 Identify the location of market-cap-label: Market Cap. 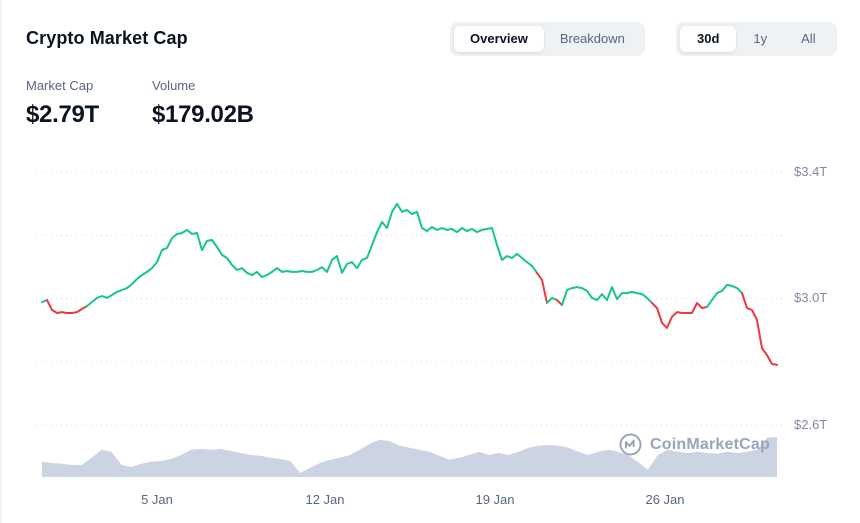
(60, 85).